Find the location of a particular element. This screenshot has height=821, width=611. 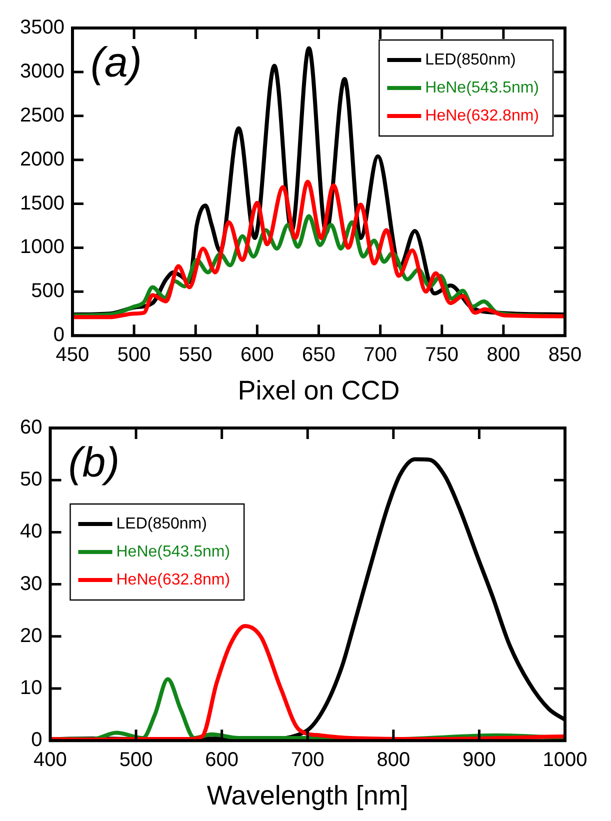

y-tick-label: 2000 is located at coordinates (42, 159).